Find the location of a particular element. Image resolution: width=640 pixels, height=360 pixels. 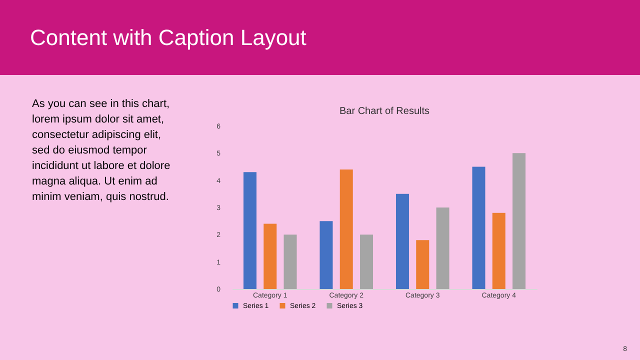

text: Content with Caption Layout is located at coordinates (168, 37).